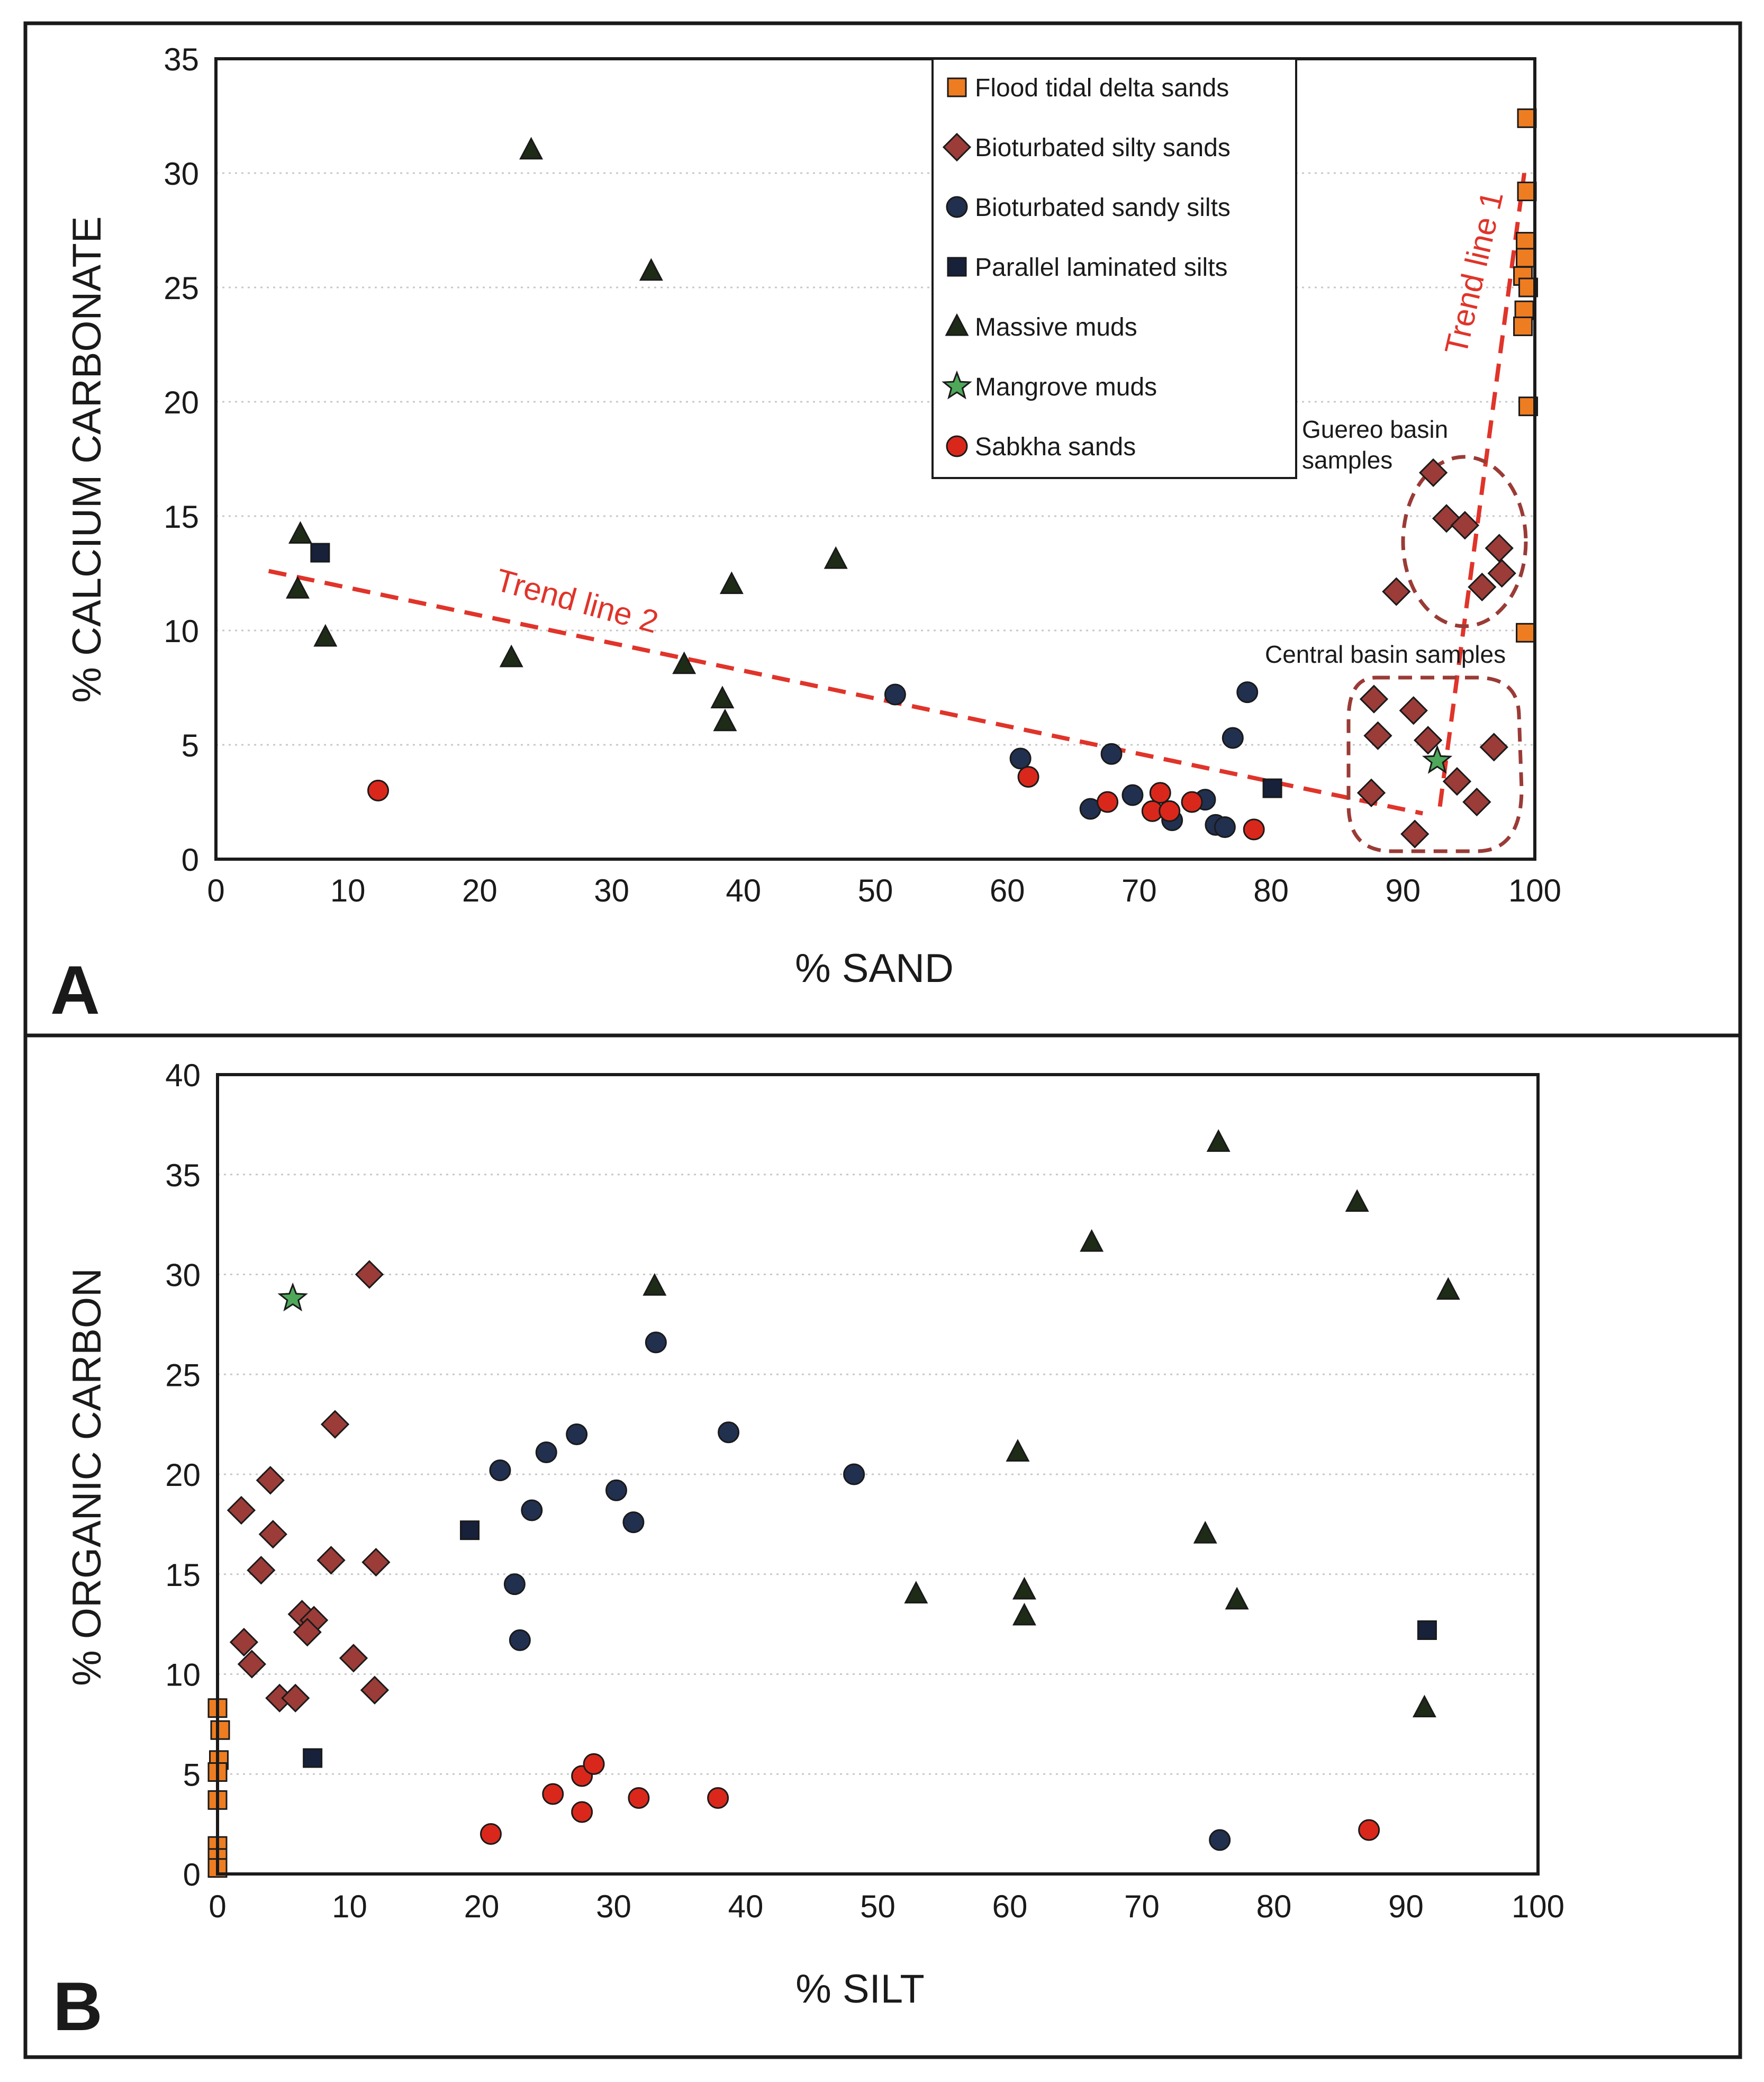 The width and height of the screenshot is (1764, 2082). I want to click on trend-line-2-label: Trend line 2, so click(577, 601).